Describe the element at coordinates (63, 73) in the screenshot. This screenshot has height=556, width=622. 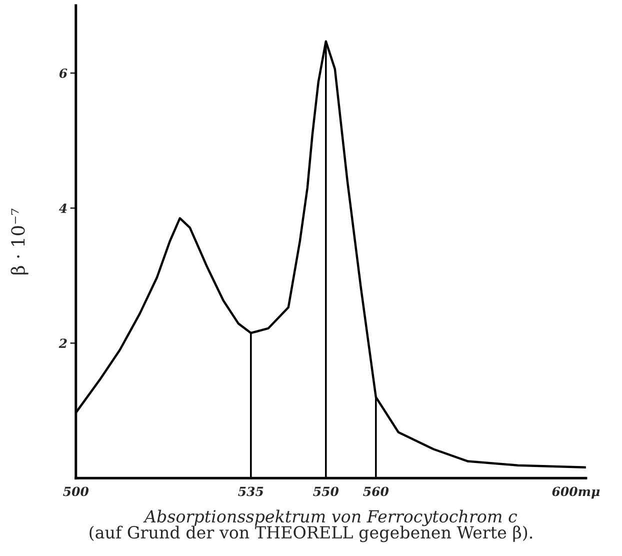
I see `y-tick-label: 6` at that location.